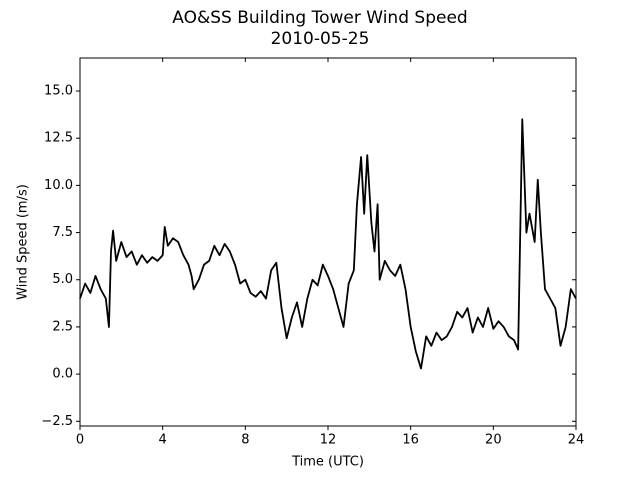 This screenshot has width=640, height=480. Describe the element at coordinates (245, 440) in the screenshot. I see `x-tick-label: 8` at that location.